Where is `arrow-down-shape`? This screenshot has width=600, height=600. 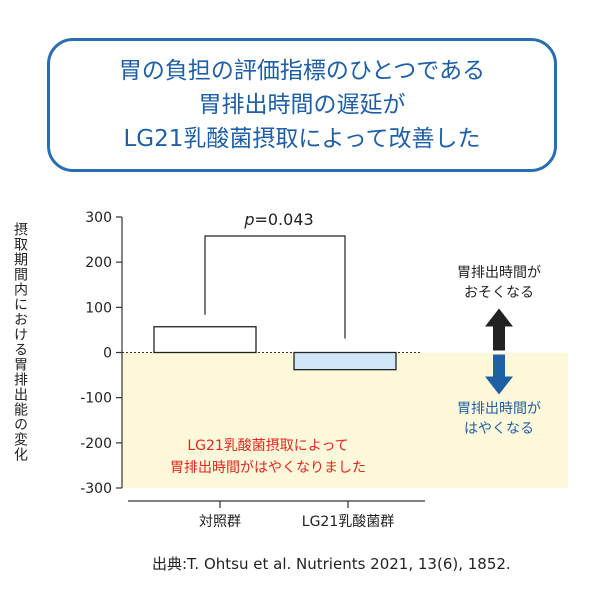
arrow-down-shape is located at coordinates (499, 374).